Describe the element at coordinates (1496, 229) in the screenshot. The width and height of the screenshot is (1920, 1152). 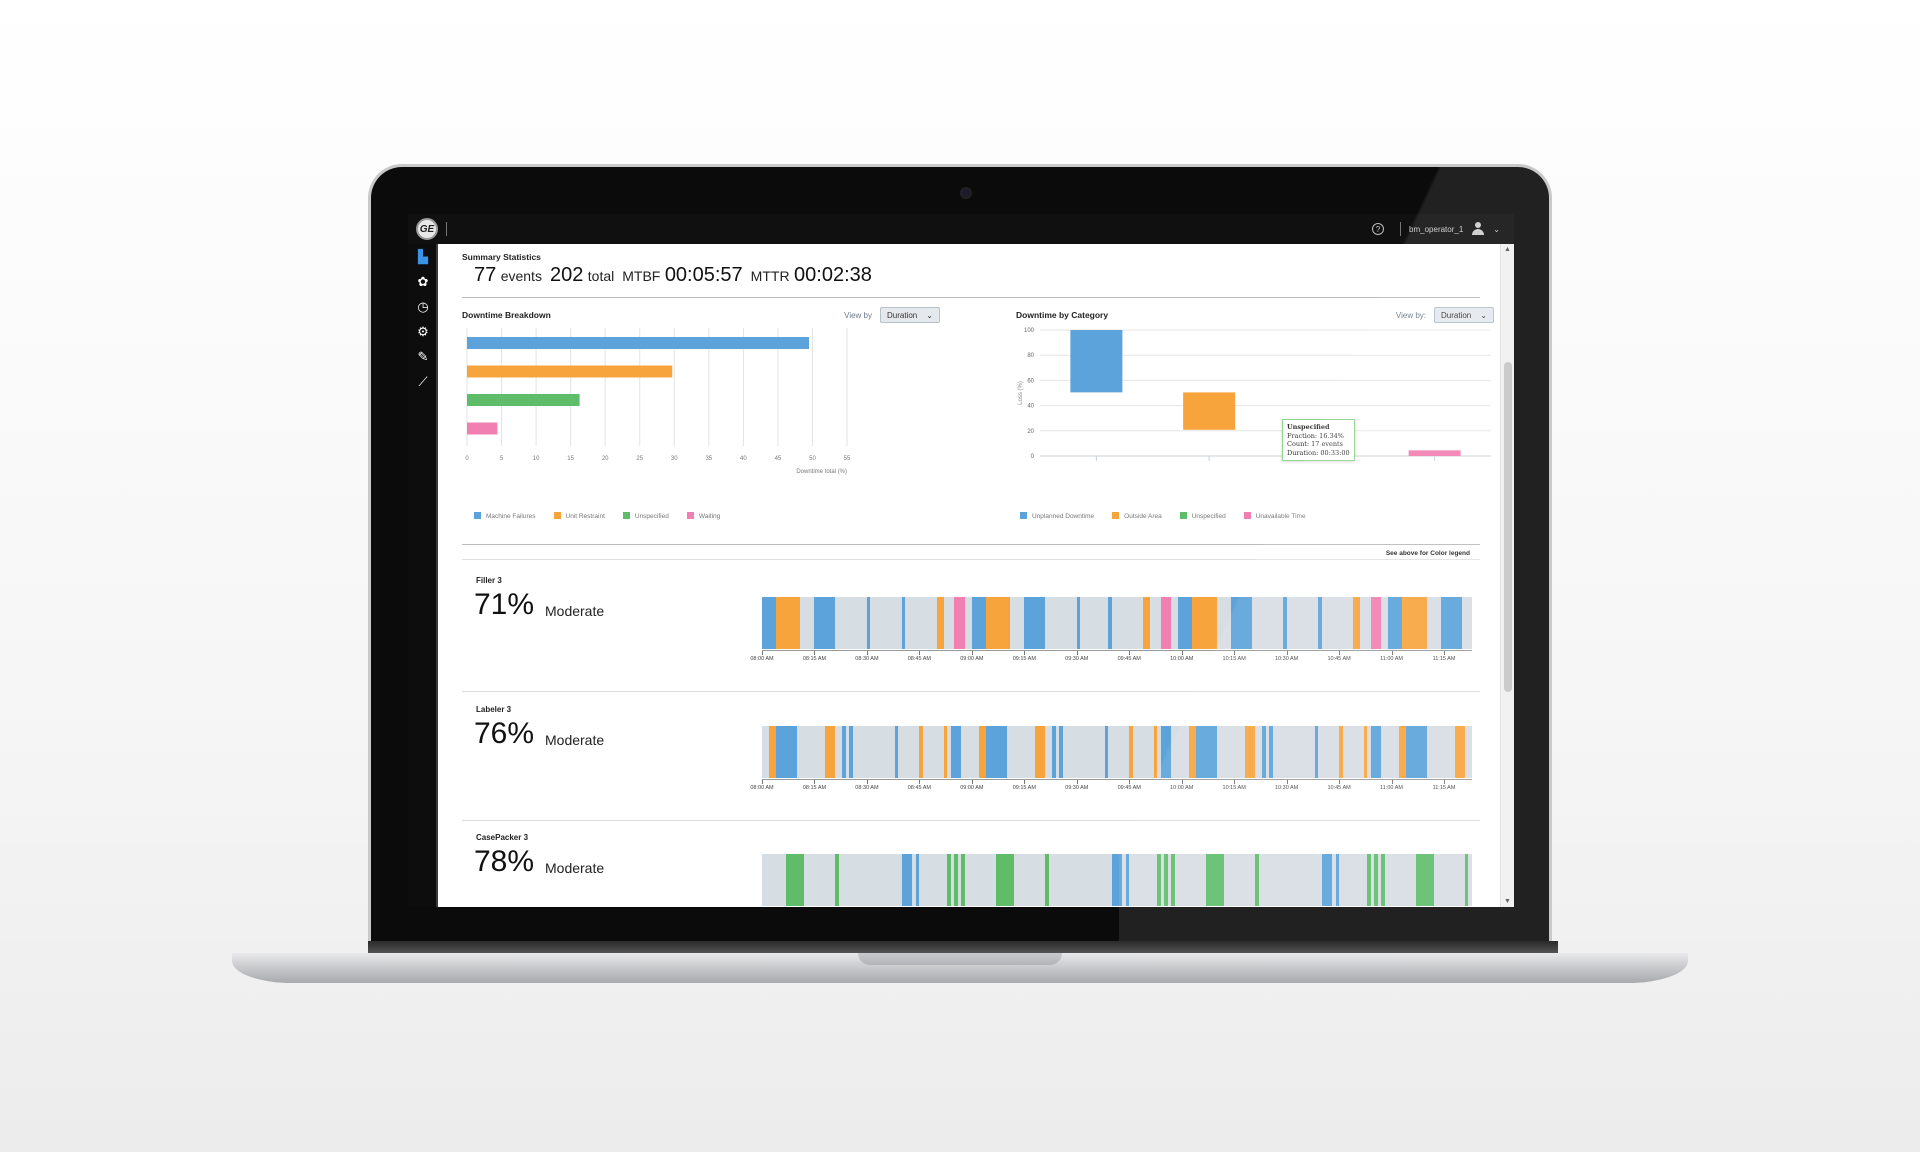
I see `chevron-down-icon: ⌄` at that location.